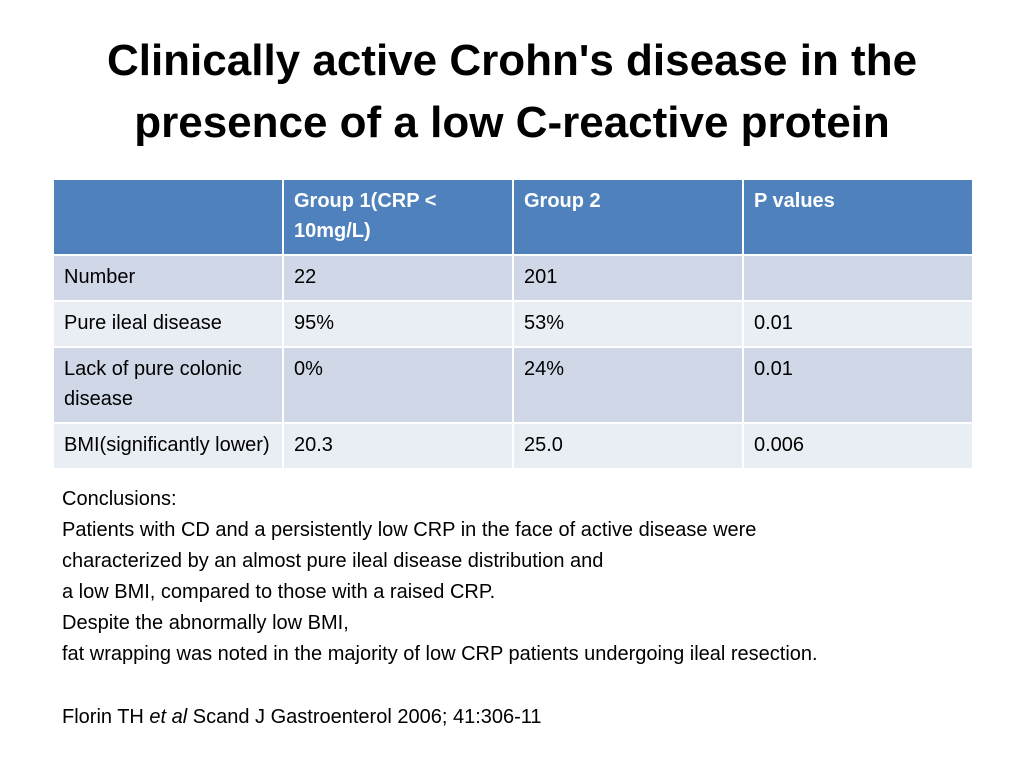  I want to click on conclusion-line: Despite the abnormally low BMI,, so click(205, 623).